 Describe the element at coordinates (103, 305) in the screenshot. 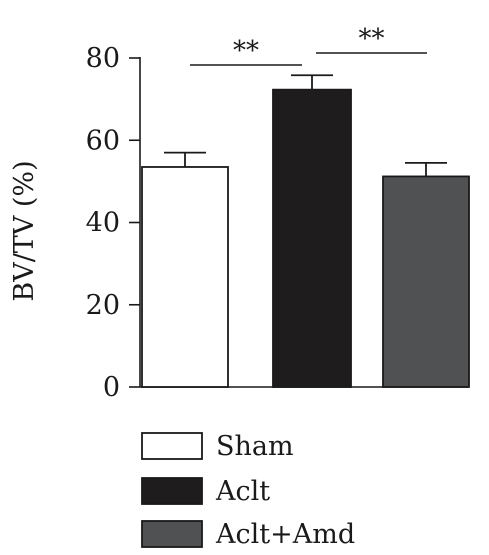

I see `y-tick-label: 20` at that location.